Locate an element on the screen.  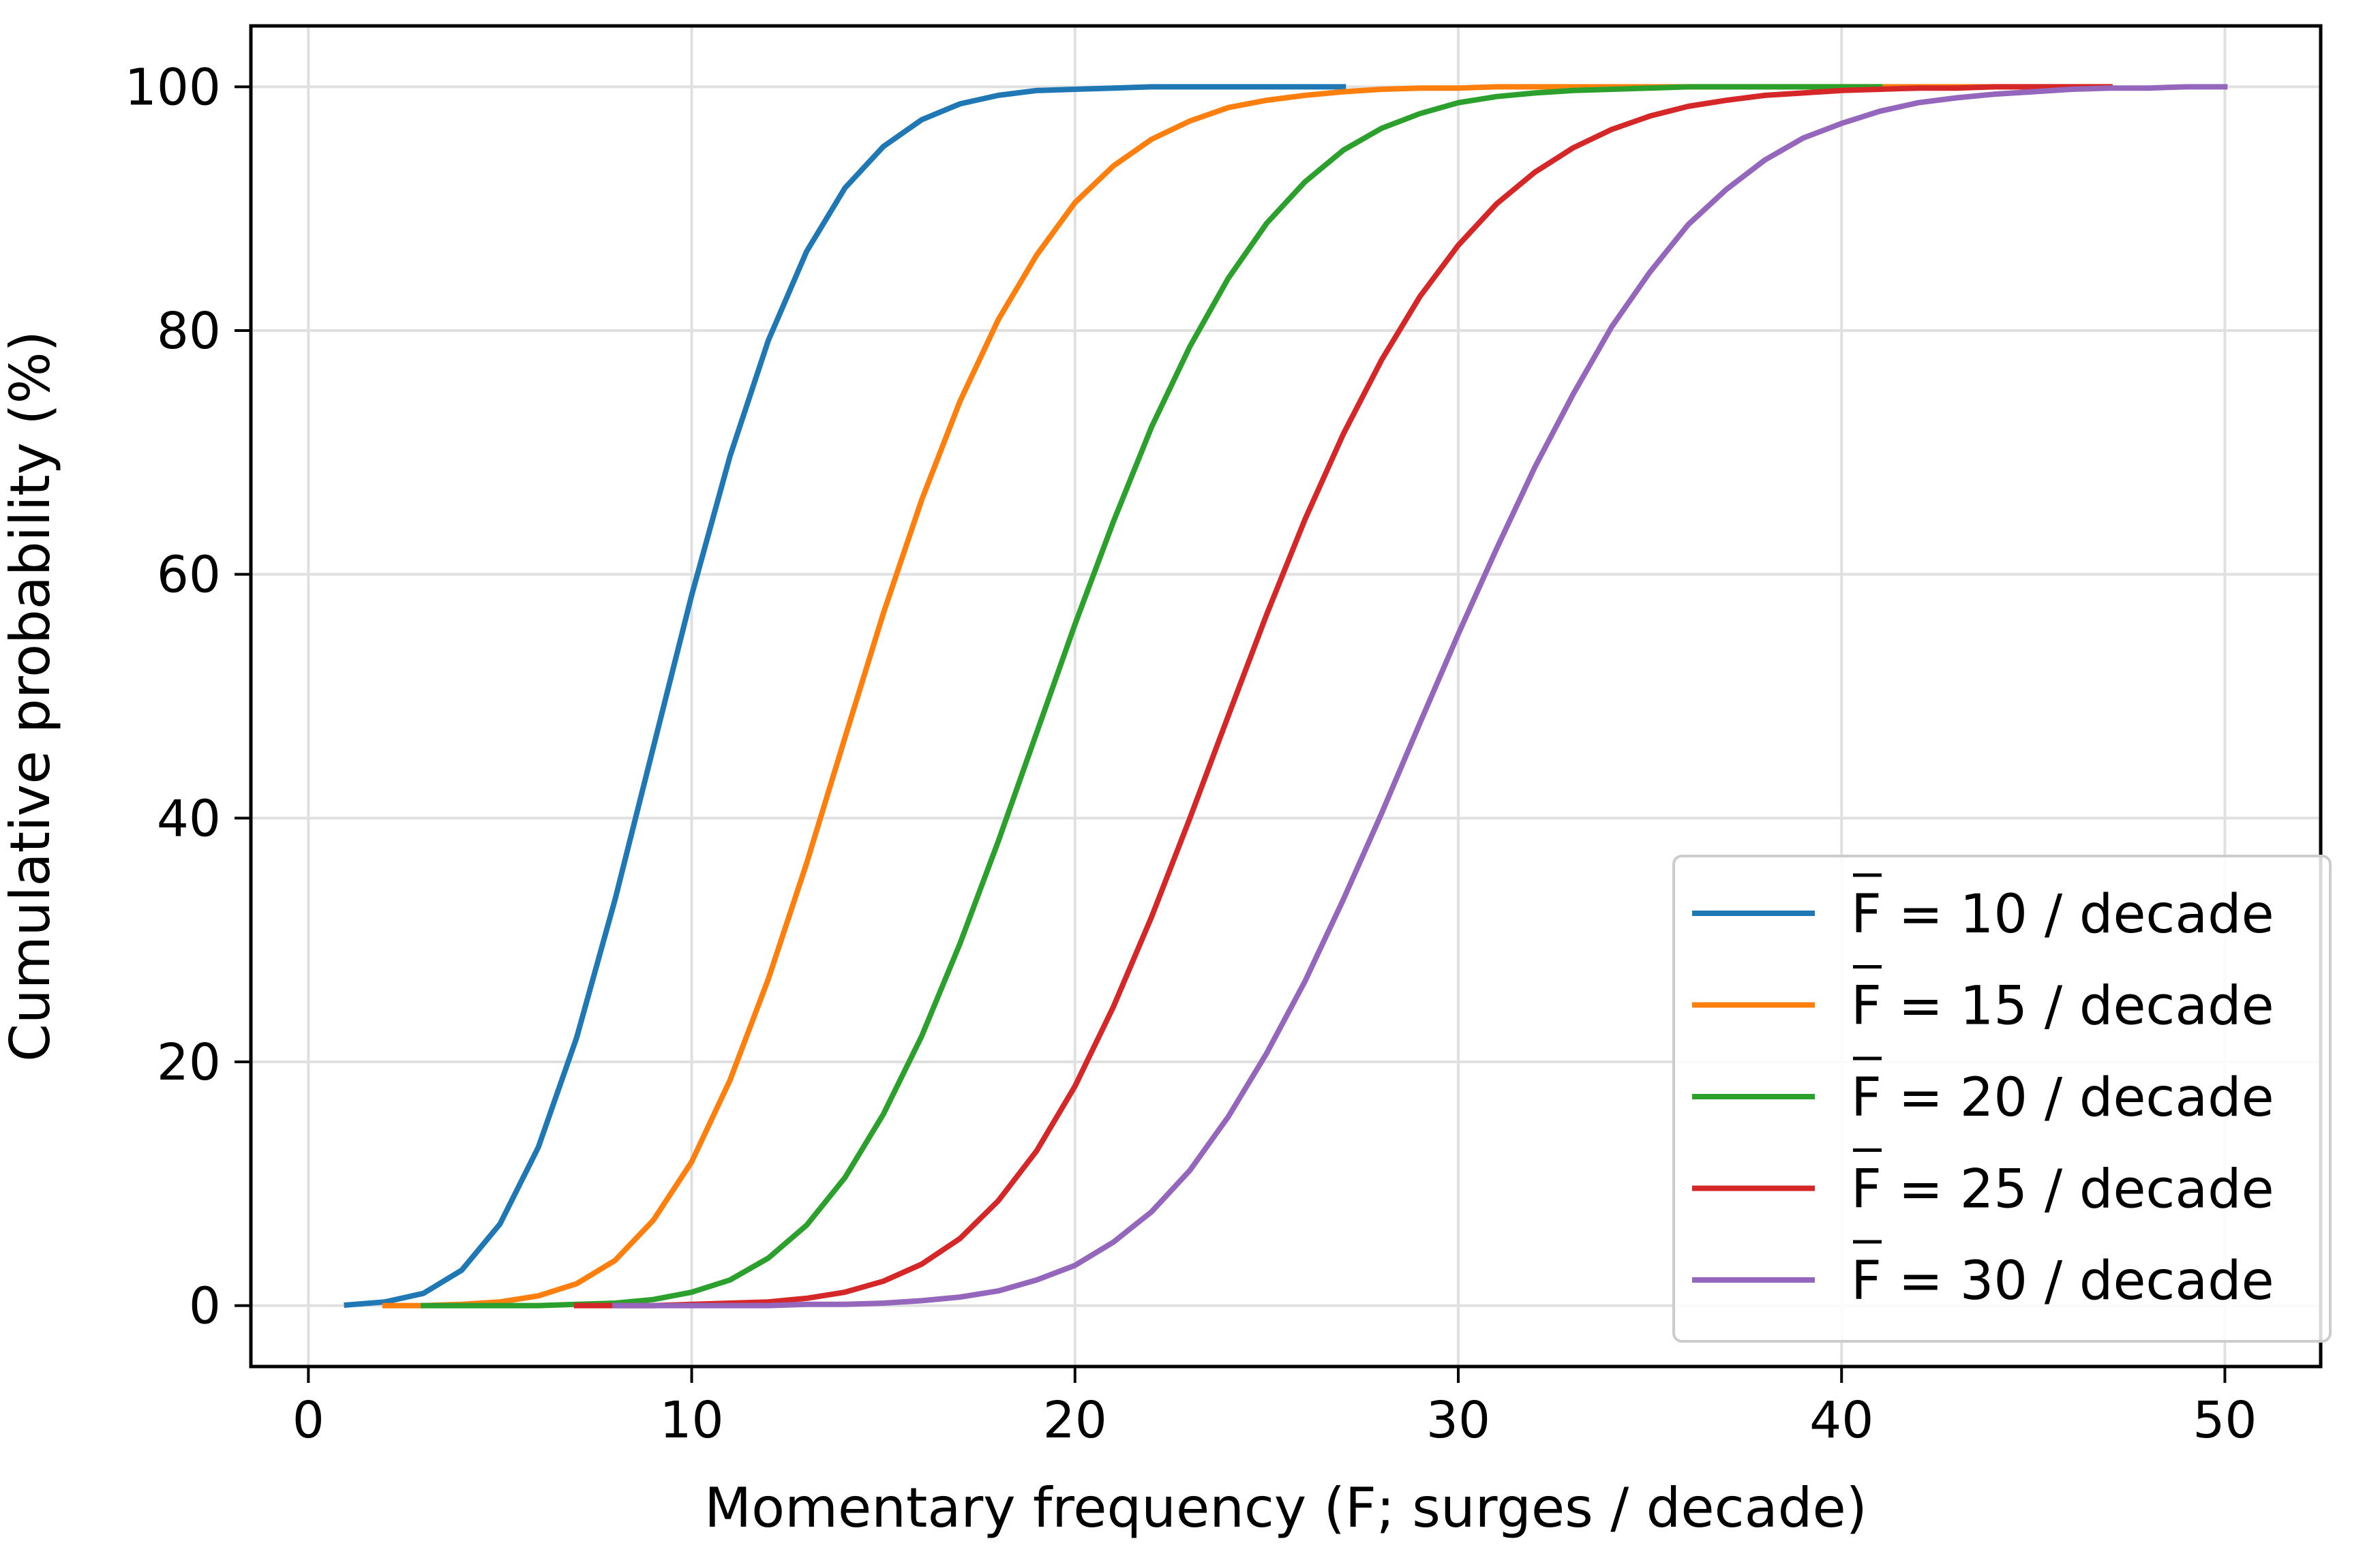
legend-label: F = 10 / decade is located at coordinates (2062, 914).